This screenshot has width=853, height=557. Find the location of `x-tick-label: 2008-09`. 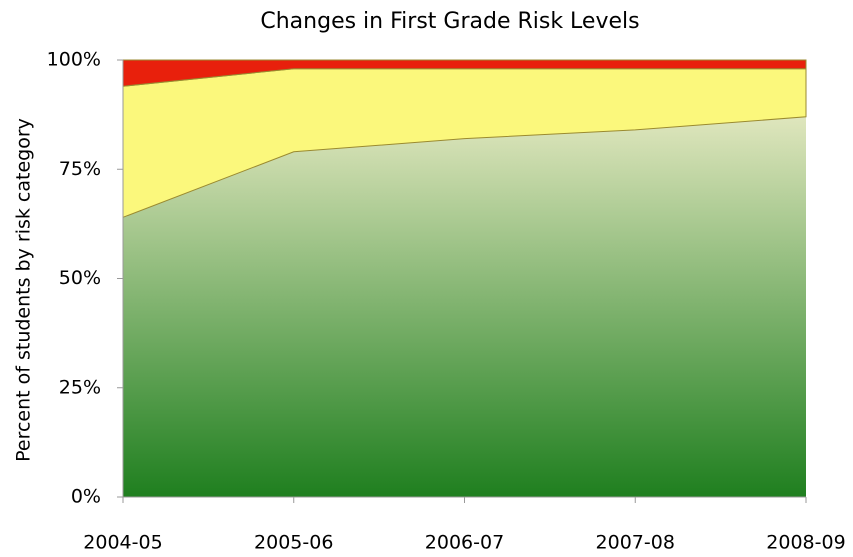

x-tick-label: 2008-09 is located at coordinates (805, 543).